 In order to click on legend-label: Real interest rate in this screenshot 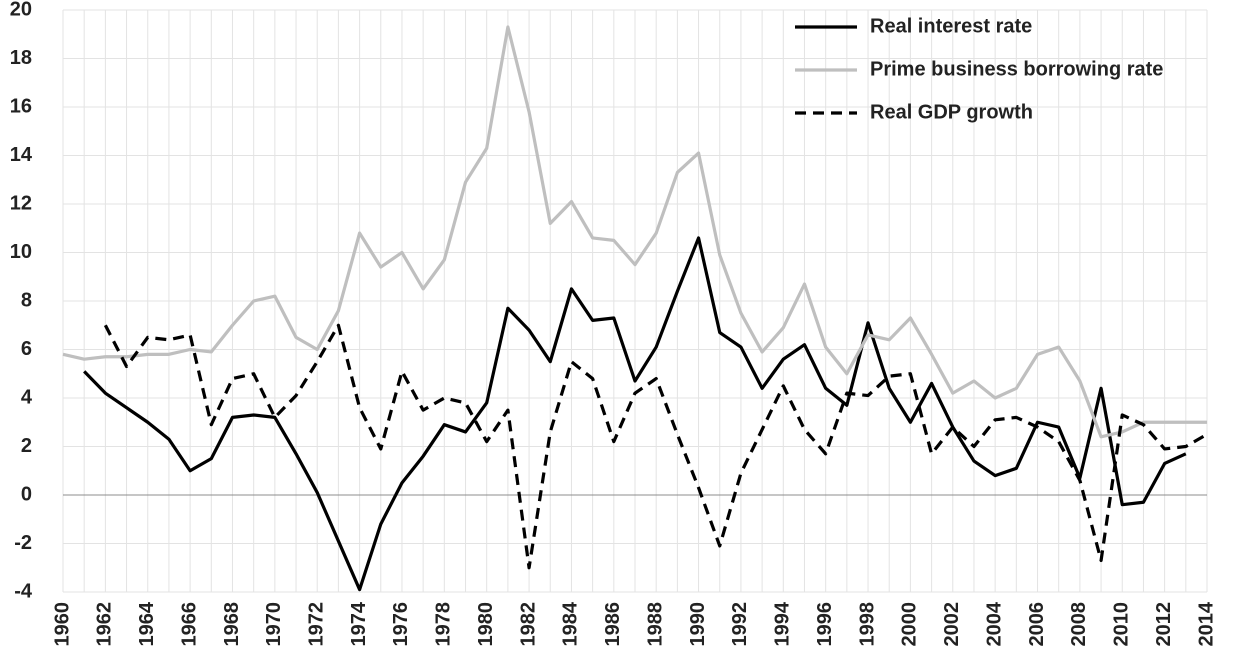, I will do `click(951, 26)`.